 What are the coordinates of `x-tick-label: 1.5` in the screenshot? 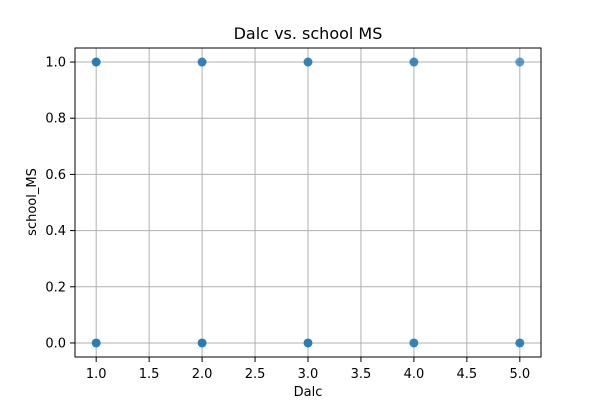 It's located at (149, 374).